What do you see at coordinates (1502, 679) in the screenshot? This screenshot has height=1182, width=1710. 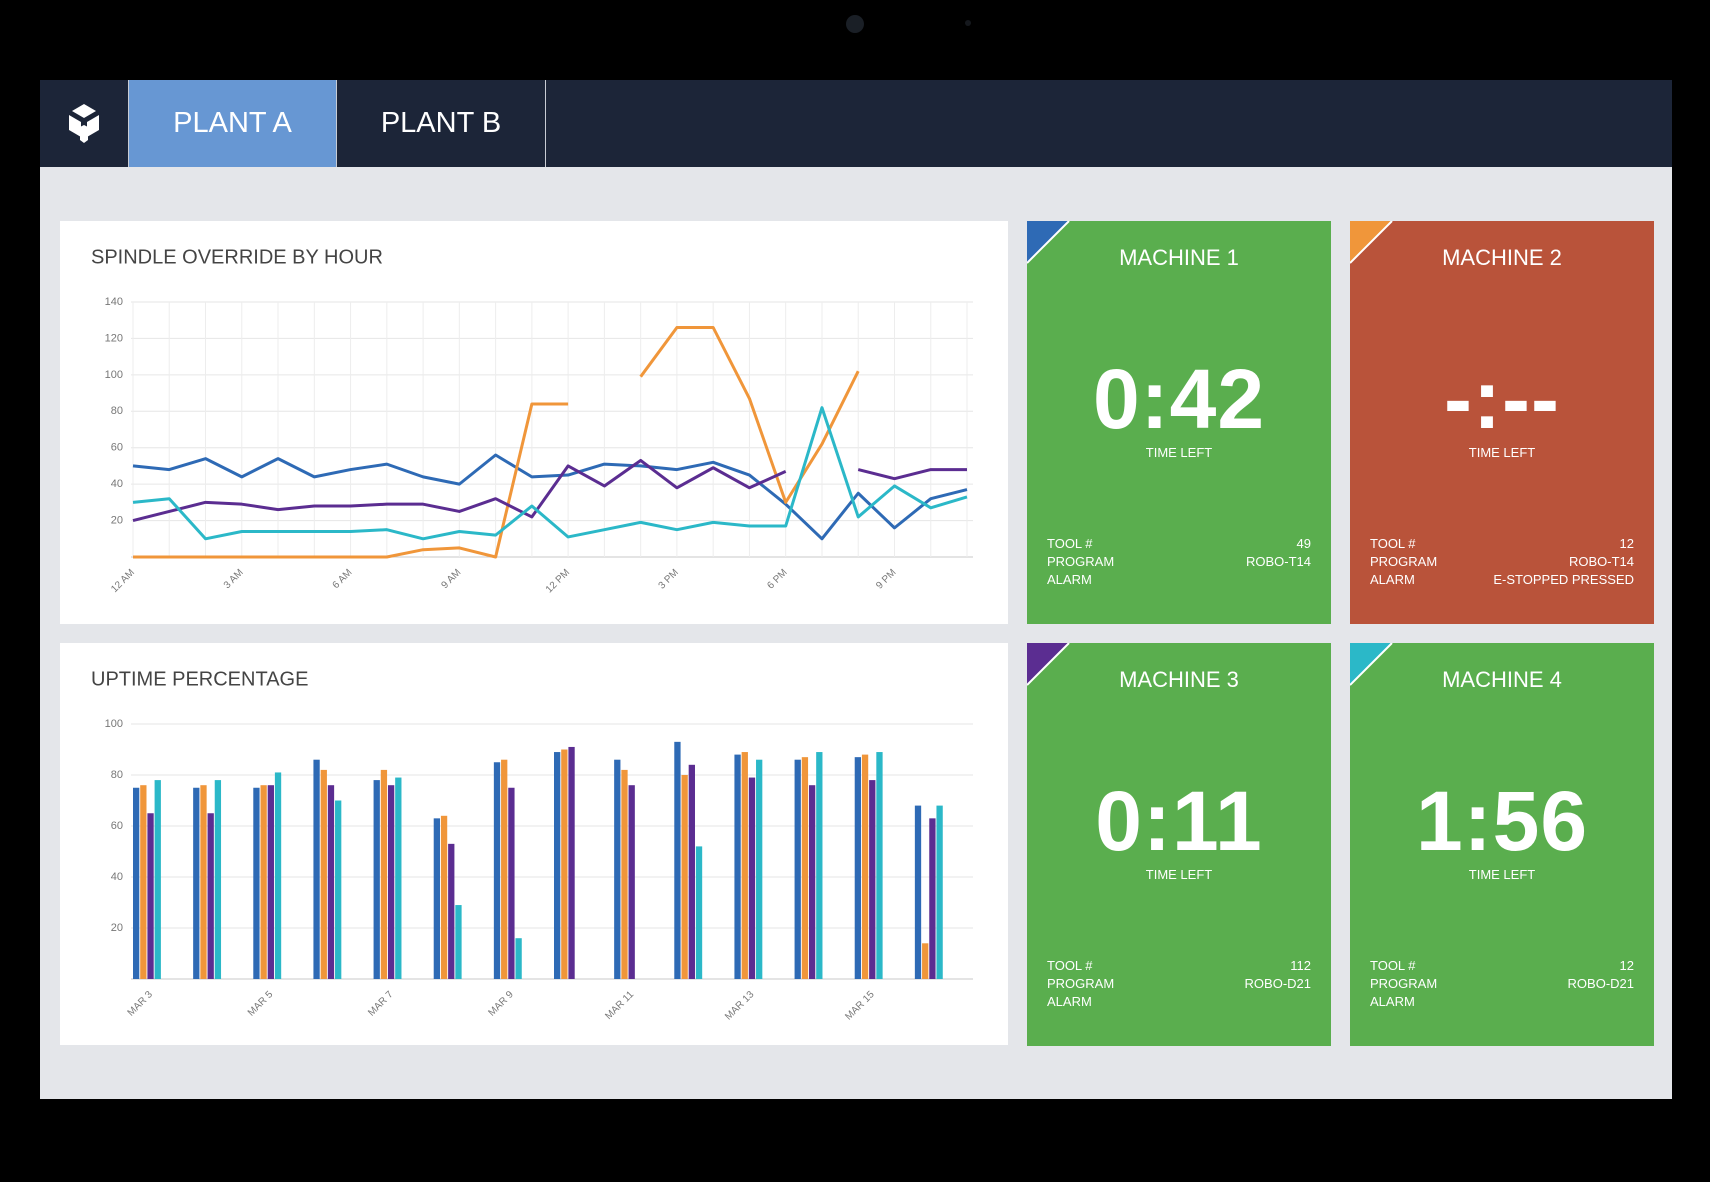 I see `machine-name: MACHINE 4` at bounding box center [1502, 679].